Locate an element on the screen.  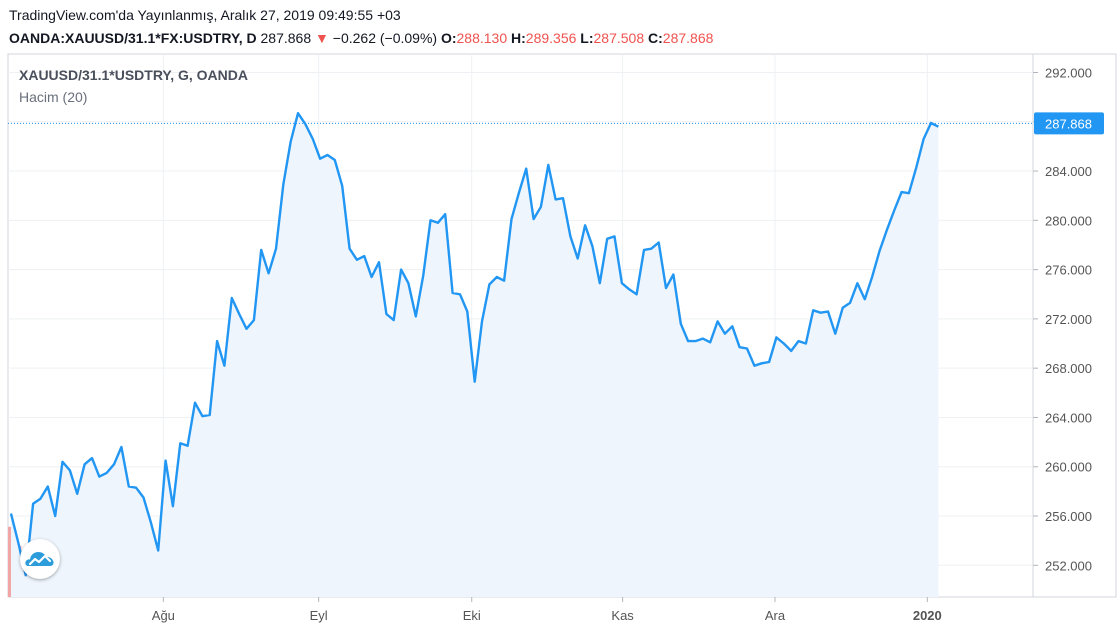
y-tick-label: 272.000 is located at coordinates (1068, 319).